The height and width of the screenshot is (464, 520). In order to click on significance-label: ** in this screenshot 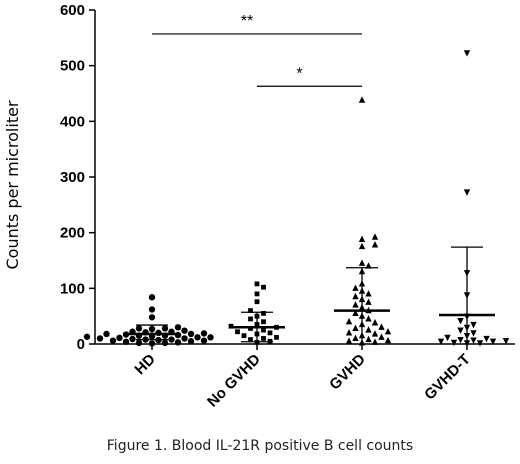, I will do `click(247, 21)`.